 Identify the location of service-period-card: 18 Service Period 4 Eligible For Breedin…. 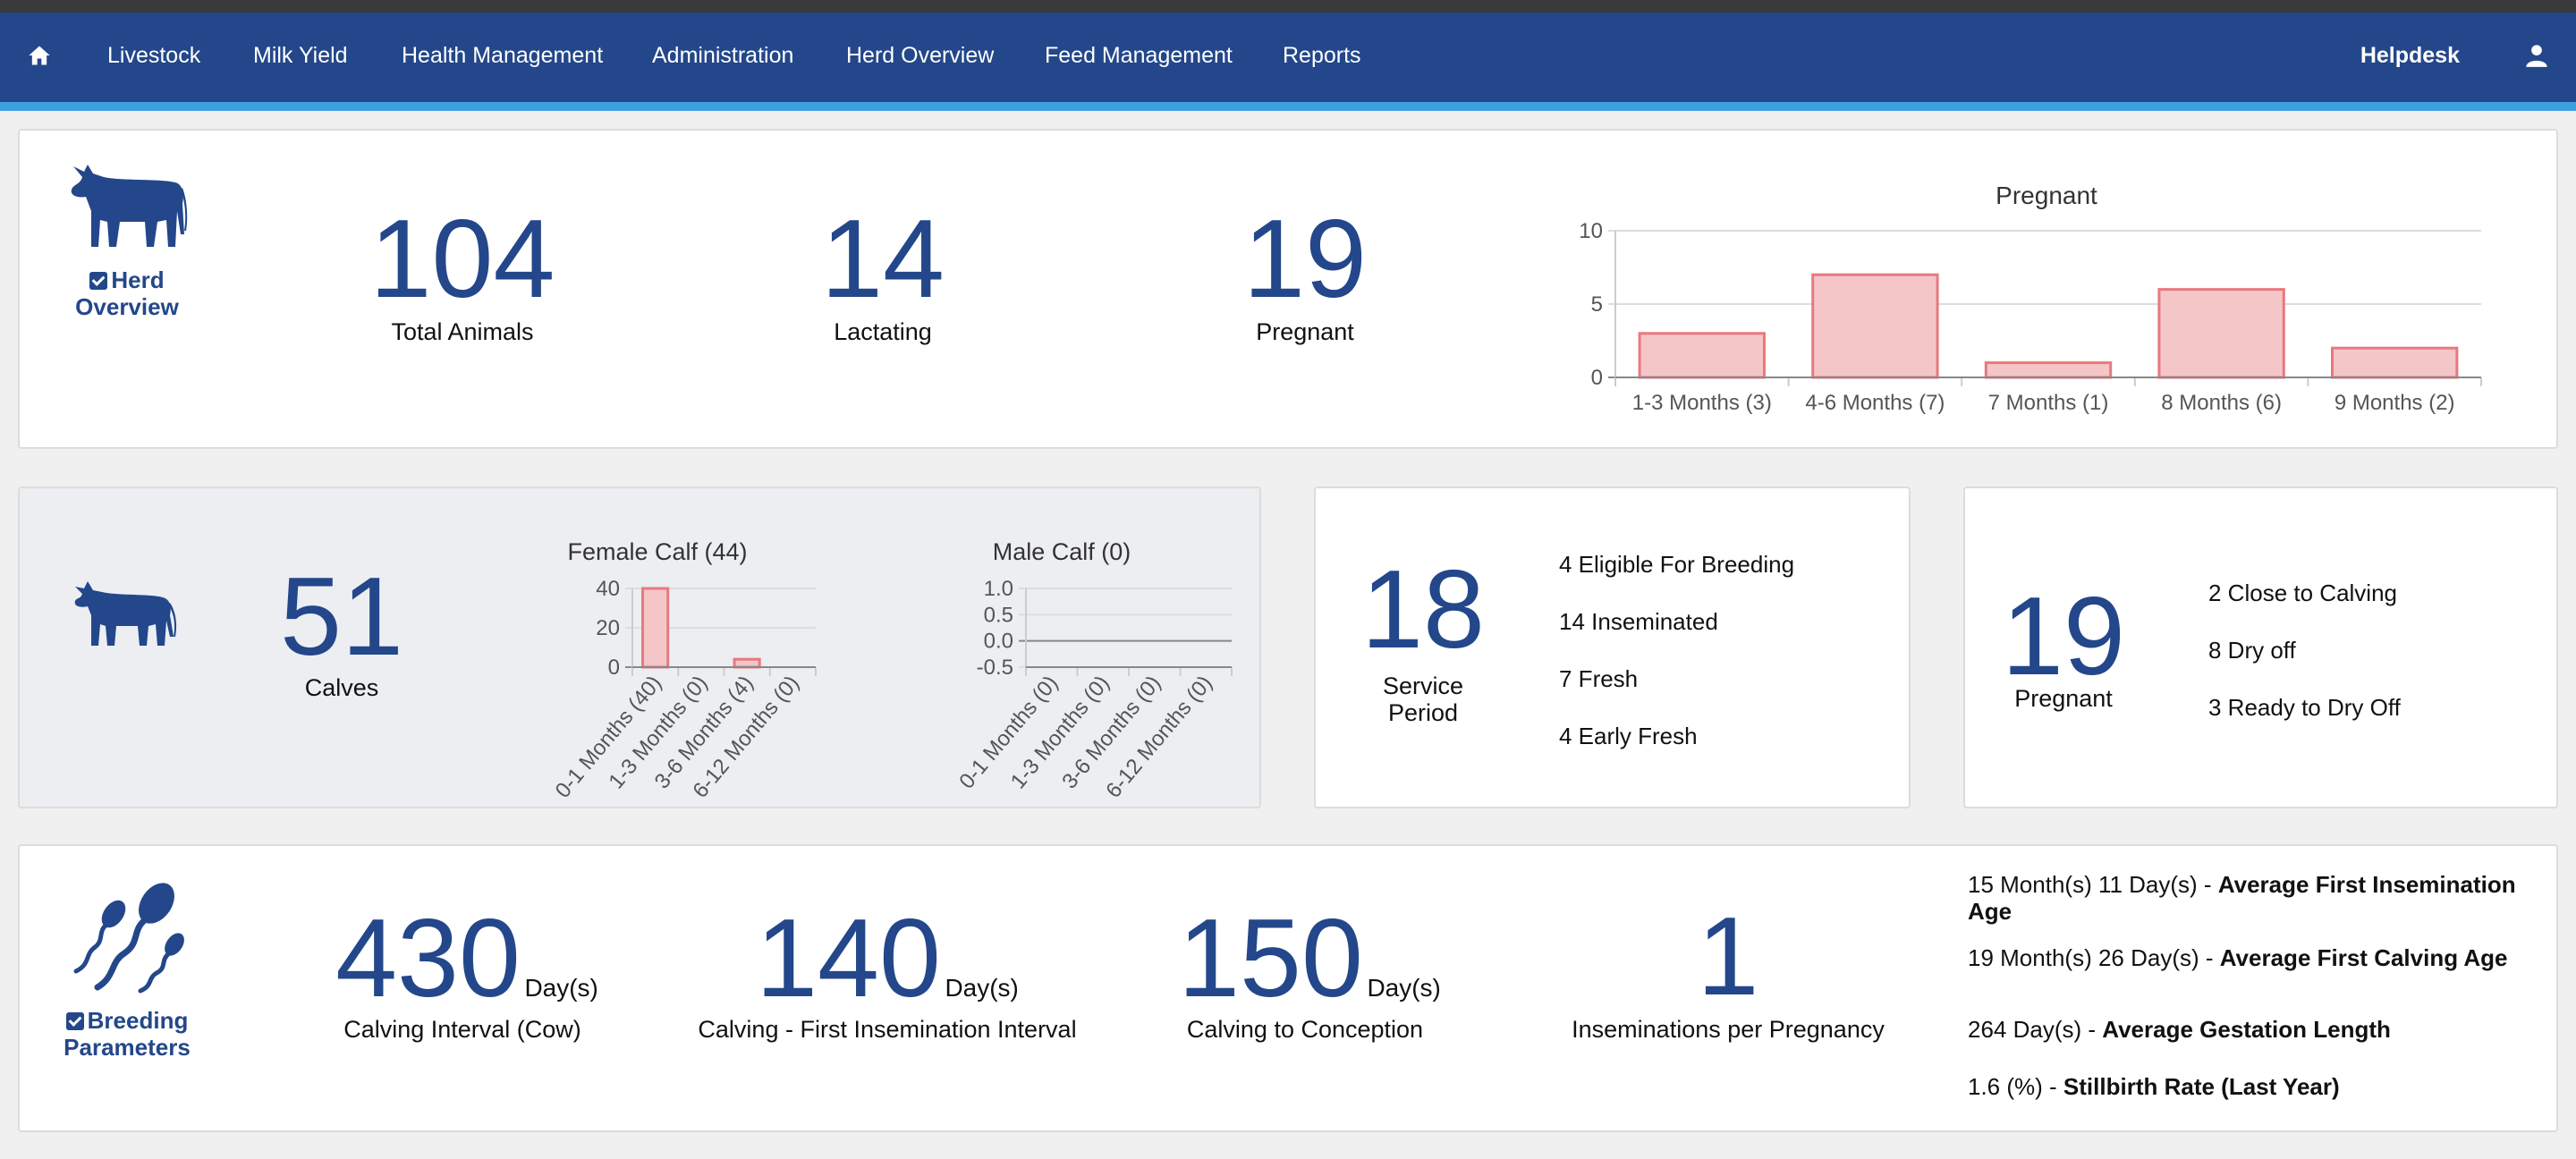
(1612, 647).